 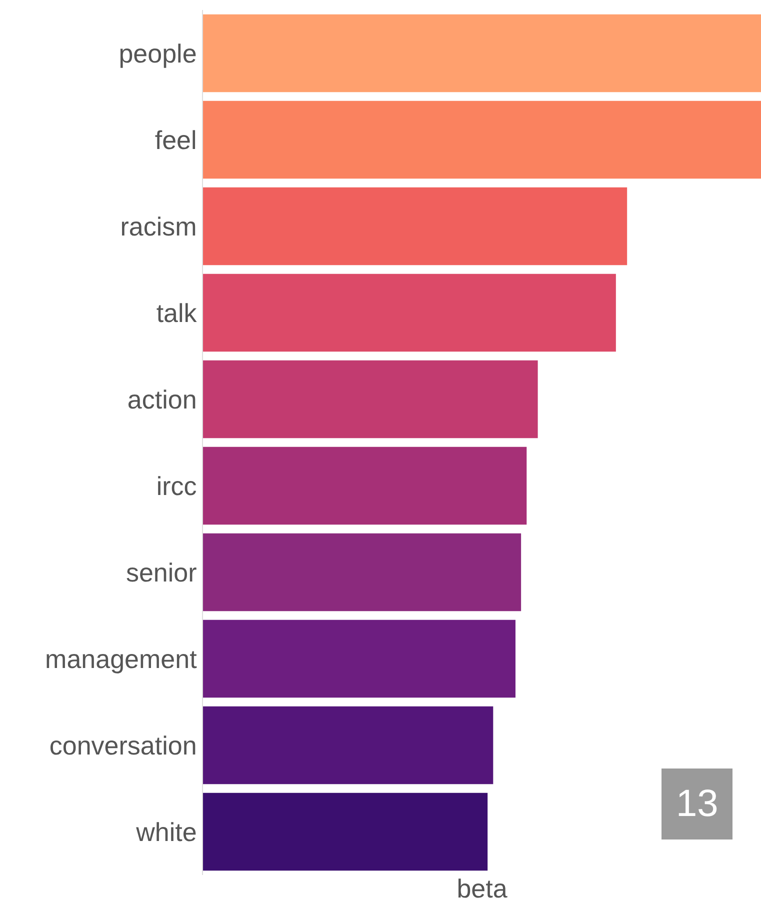 What do you see at coordinates (162, 399) in the screenshot?
I see `y-tick-label: action` at bounding box center [162, 399].